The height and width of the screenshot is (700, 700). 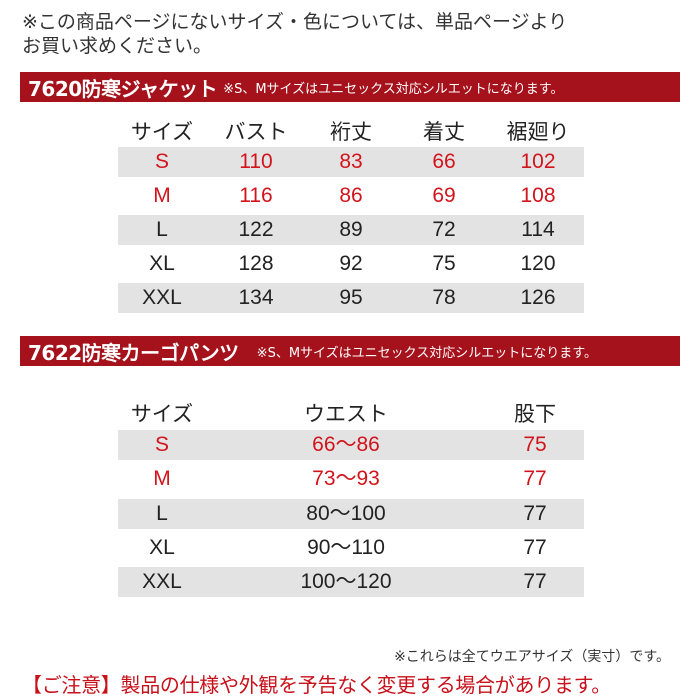 What do you see at coordinates (535, 444) in the screenshot?
I see `inseam-value: 75` at bounding box center [535, 444].